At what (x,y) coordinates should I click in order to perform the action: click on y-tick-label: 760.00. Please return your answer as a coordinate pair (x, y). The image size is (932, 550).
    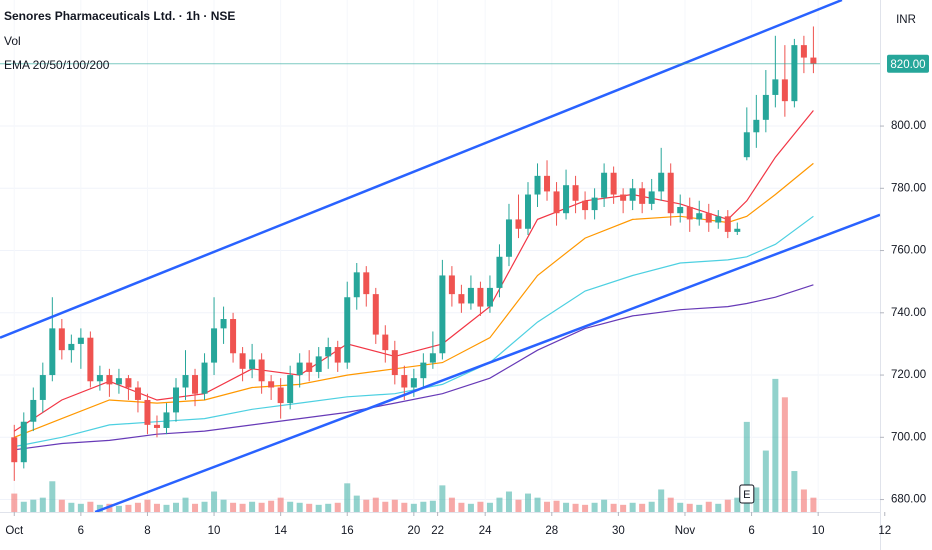
    Looking at the image, I should click on (908, 251).